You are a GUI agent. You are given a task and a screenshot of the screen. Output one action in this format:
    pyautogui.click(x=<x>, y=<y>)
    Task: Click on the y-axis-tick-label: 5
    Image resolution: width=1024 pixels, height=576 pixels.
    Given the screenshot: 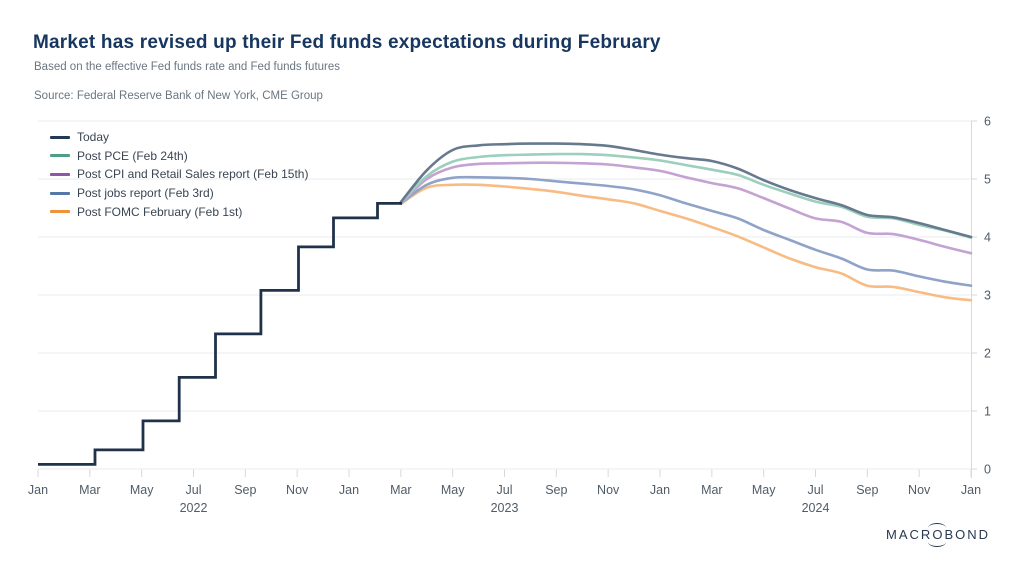 What is the action you would take?
    pyautogui.click(x=987, y=180)
    